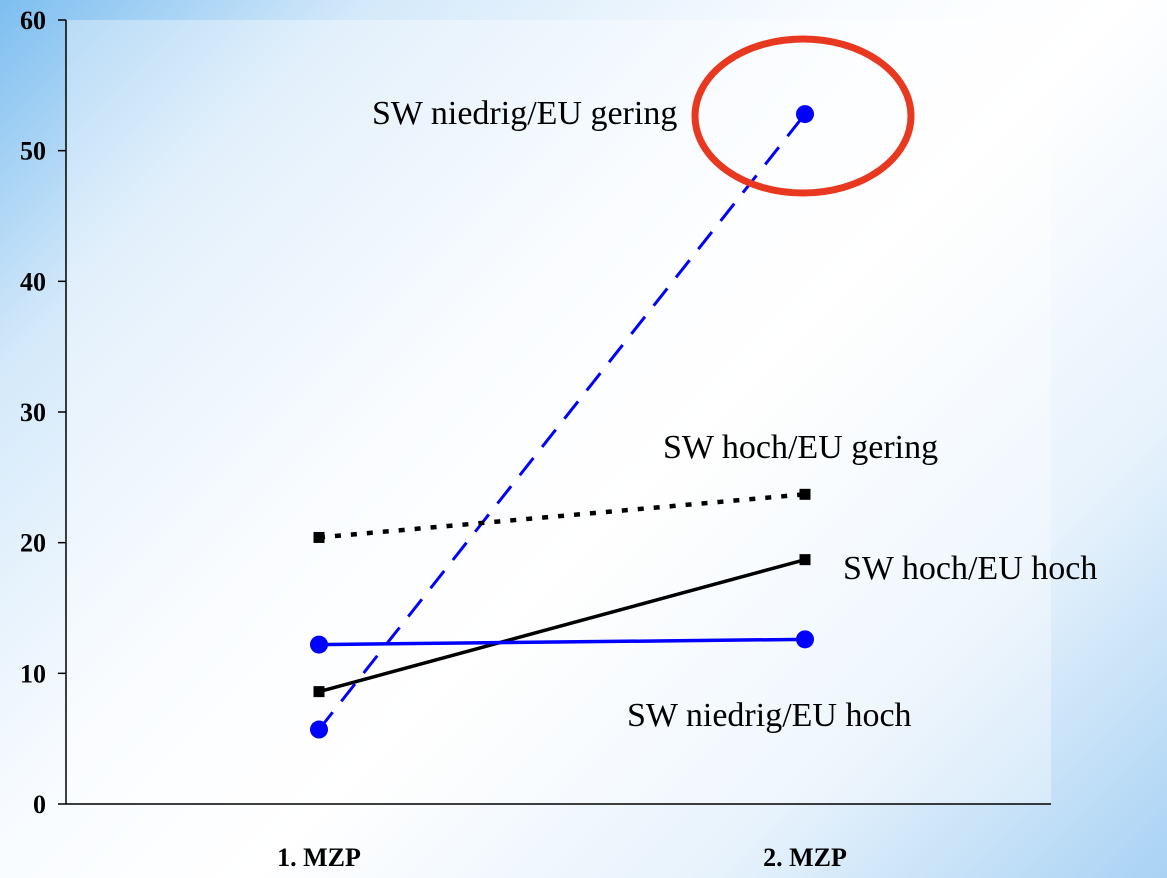 The height and width of the screenshot is (878, 1167). I want to click on y-tick-label: 40, so click(33, 281).